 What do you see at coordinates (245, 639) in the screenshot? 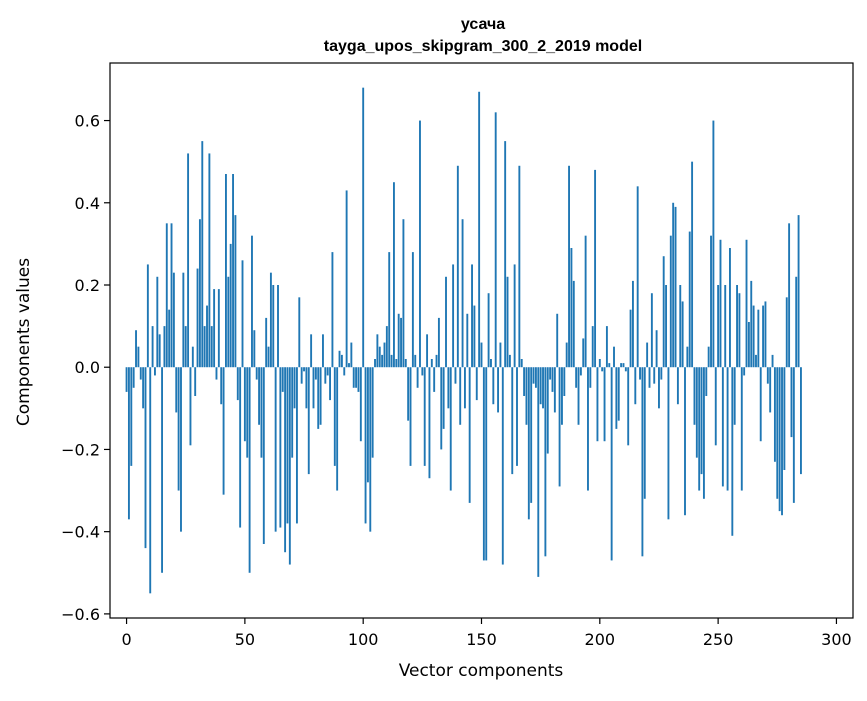
I see `x-tick-label: 50` at bounding box center [245, 639].